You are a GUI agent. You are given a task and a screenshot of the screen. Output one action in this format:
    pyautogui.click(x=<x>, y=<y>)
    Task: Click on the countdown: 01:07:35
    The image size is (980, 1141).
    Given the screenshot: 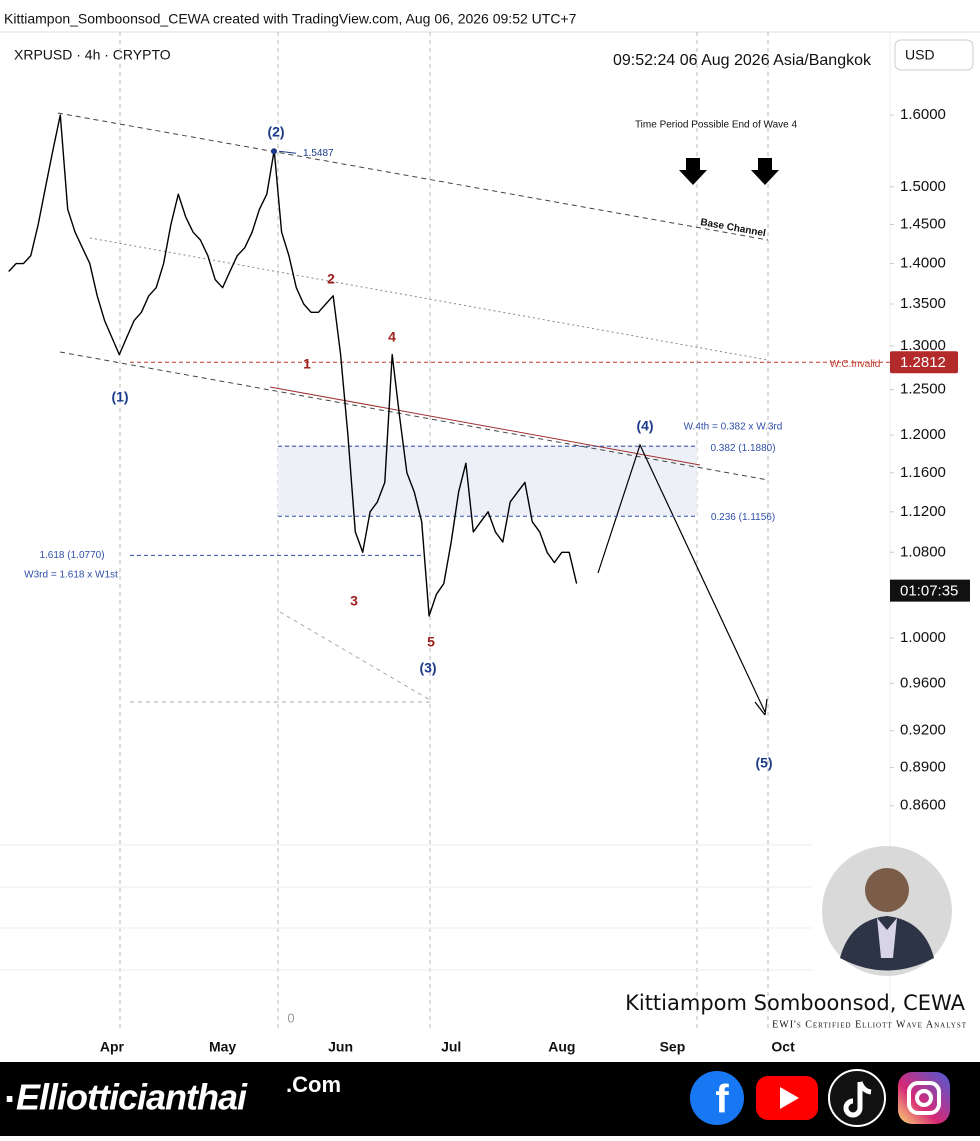 What is the action you would take?
    pyautogui.click(x=929, y=591)
    